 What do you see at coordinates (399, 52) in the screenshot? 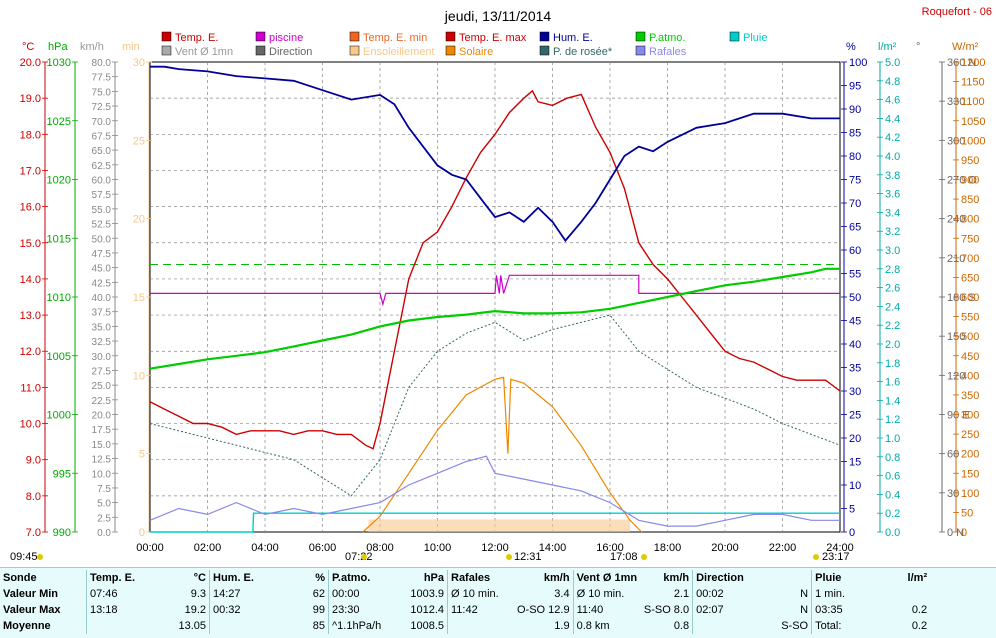
I see `legend-label: Ensoleillement` at bounding box center [399, 52].